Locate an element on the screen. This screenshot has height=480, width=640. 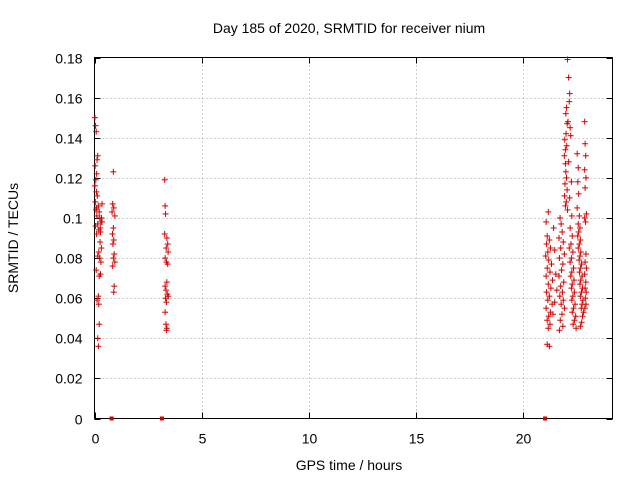
y-tick-label: 0.1 is located at coordinates (73, 219).